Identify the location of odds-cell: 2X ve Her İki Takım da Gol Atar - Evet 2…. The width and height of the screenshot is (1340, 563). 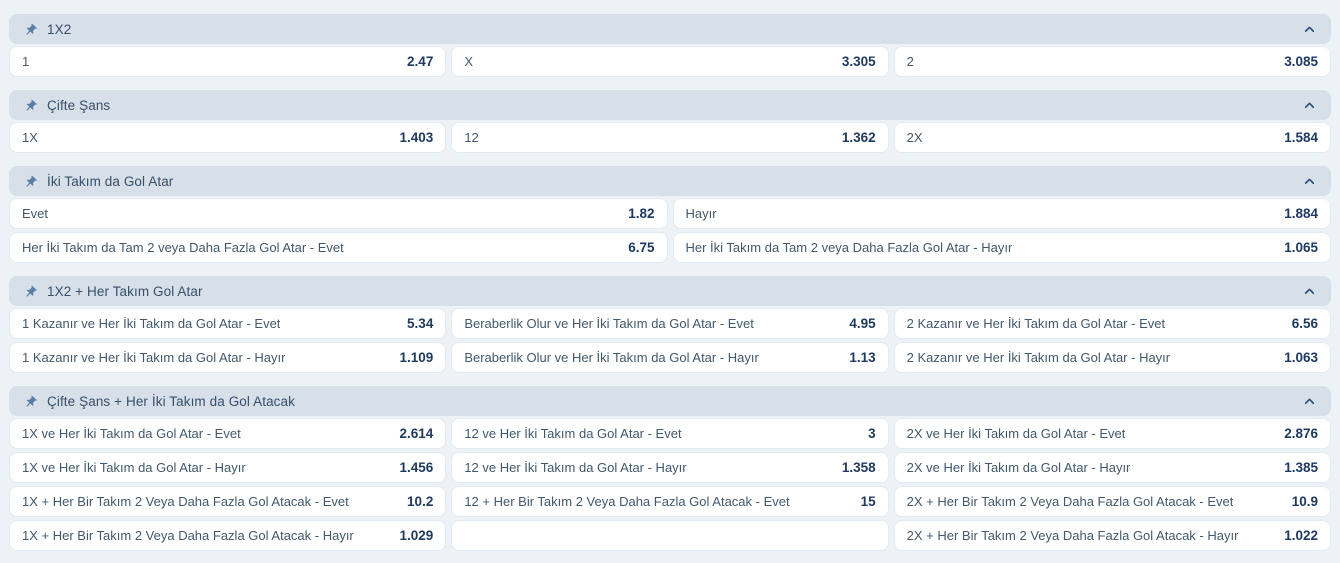
(1112, 433).